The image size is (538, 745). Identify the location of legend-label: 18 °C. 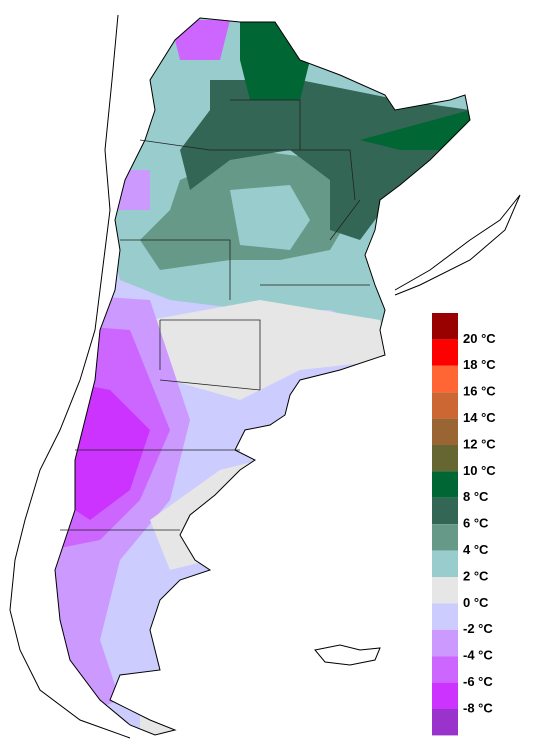
(479, 364).